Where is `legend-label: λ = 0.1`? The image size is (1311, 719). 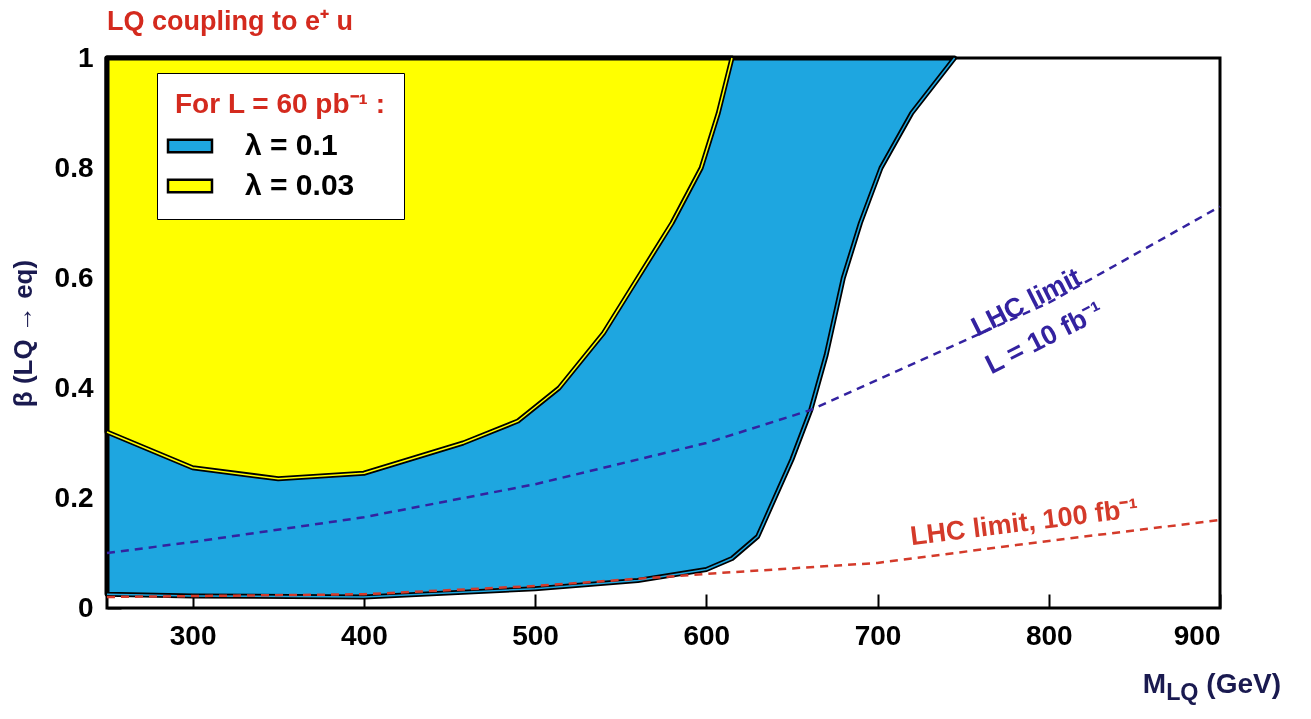 legend-label: λ = 0.1 is located at coordinates (291, 144).